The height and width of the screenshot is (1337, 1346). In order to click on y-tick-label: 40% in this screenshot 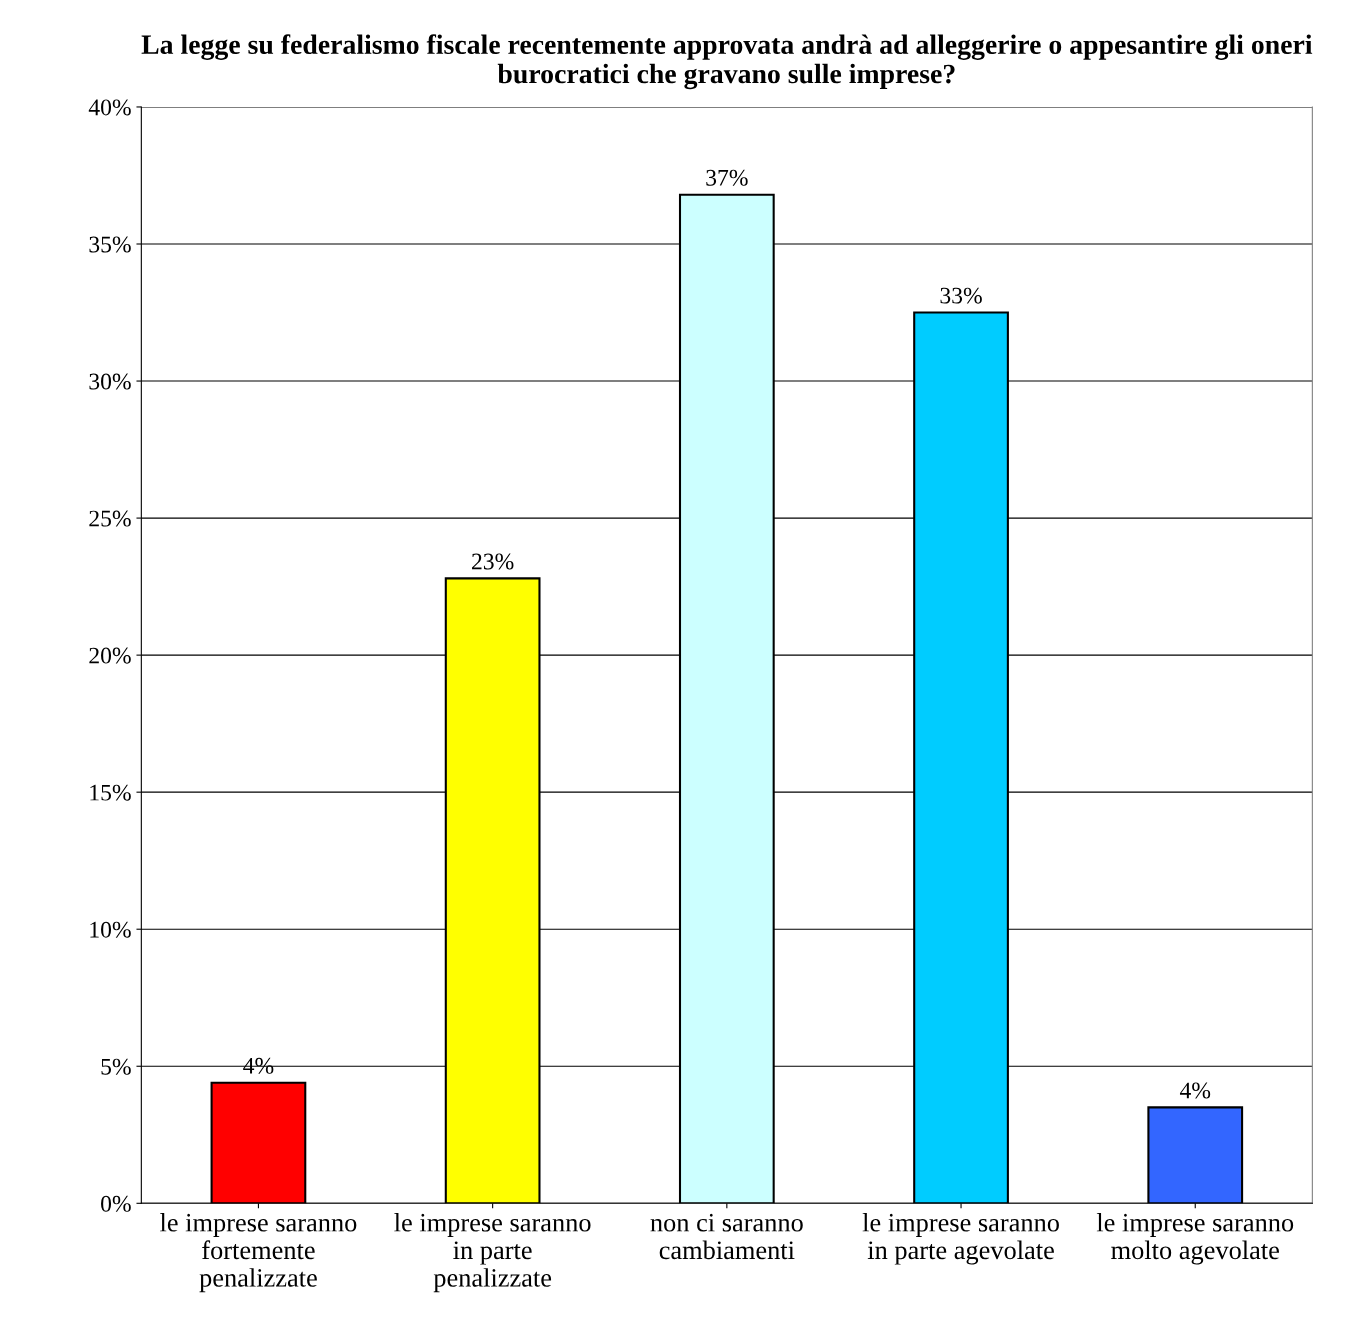, I will do `click(109, 107)`.